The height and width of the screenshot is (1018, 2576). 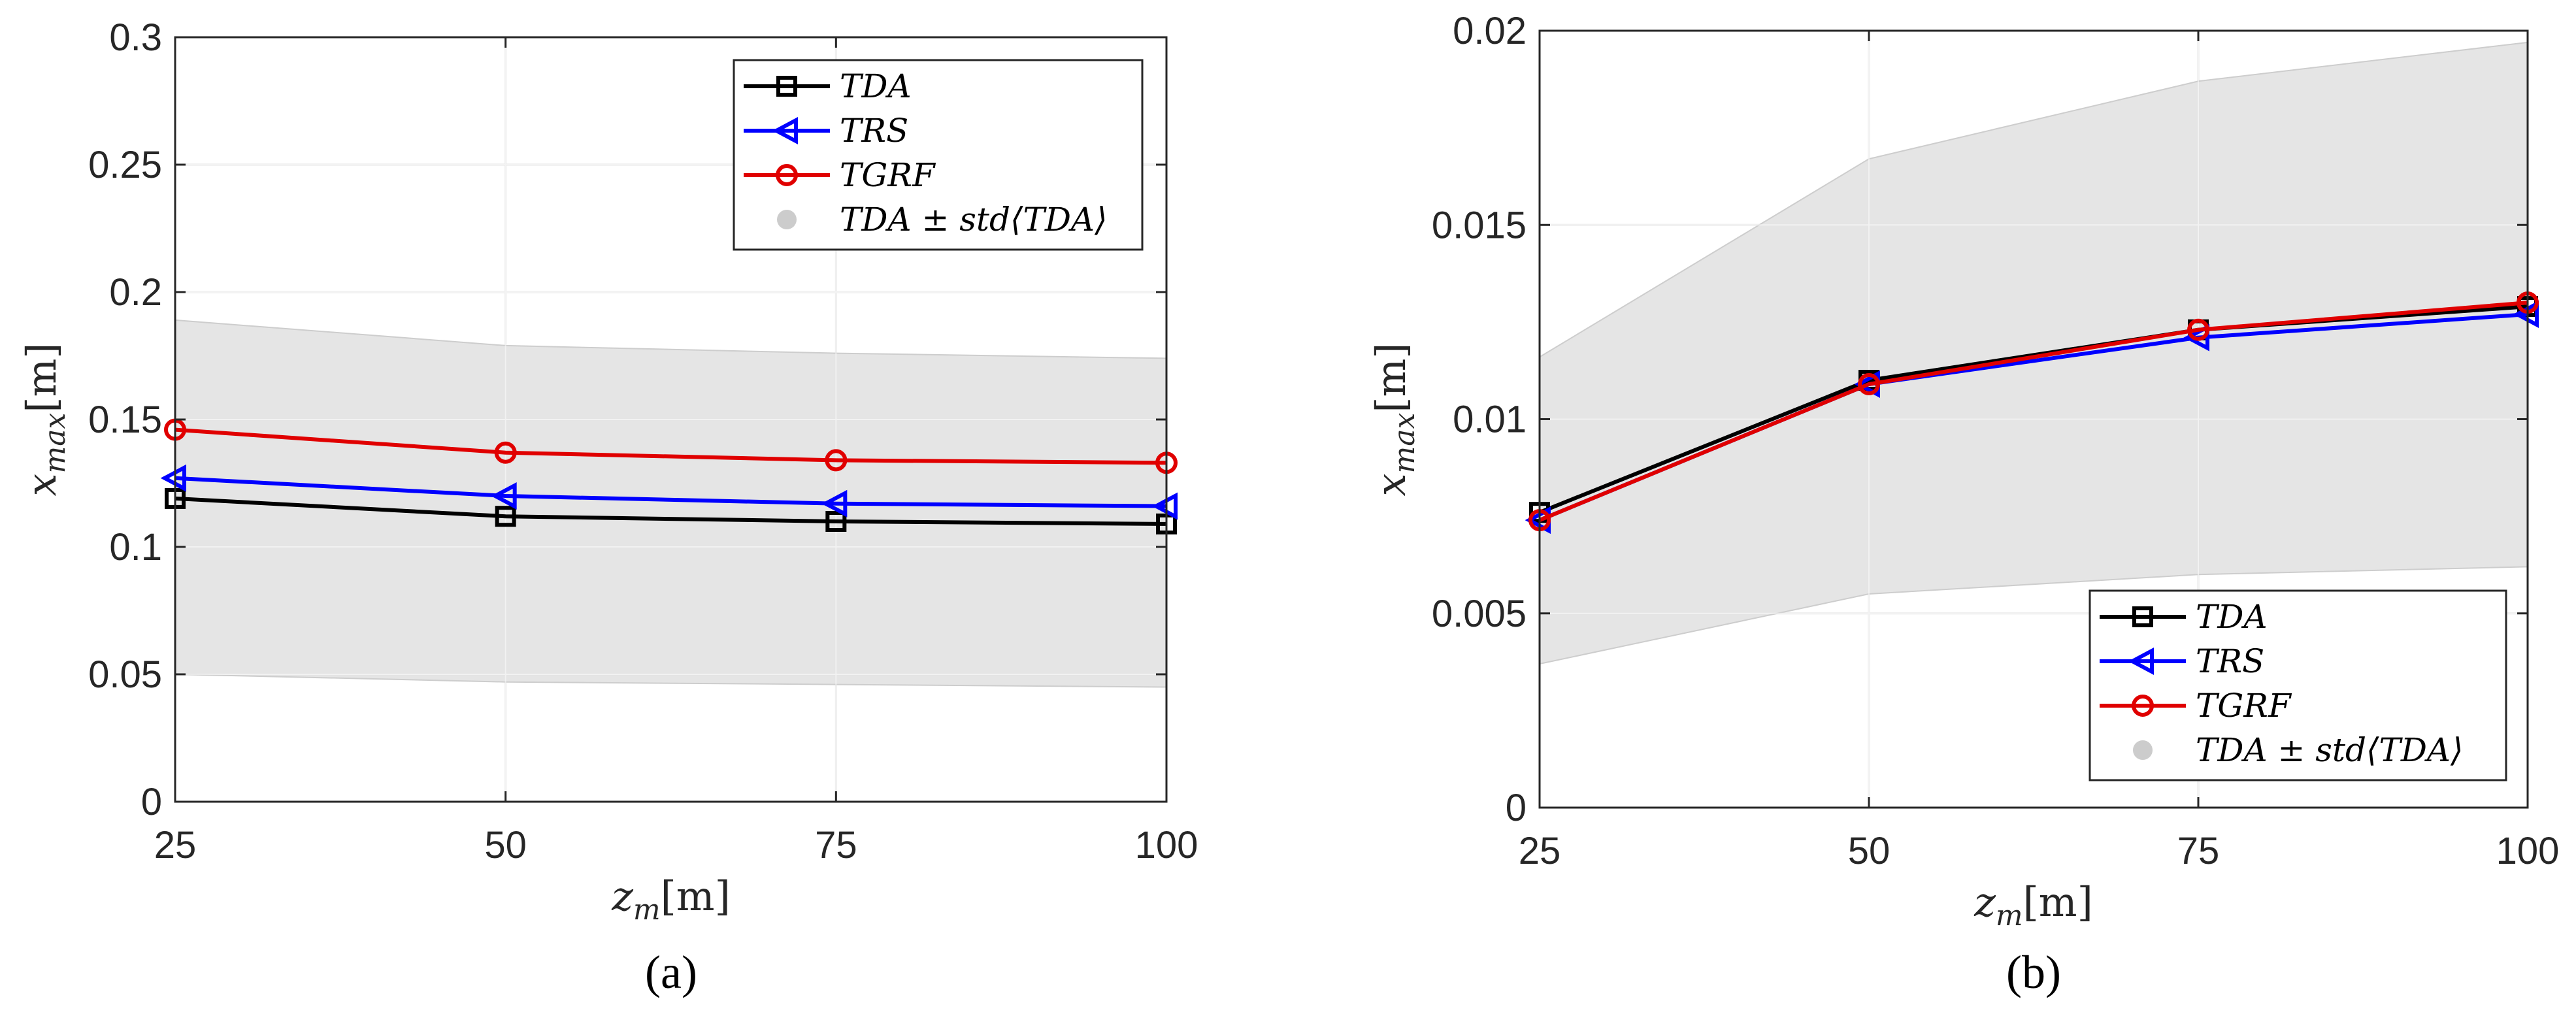 What do you see at coordinates (125, 420) in the screenshot?
I see `y-tick-label: 0.15` at bounding box center [125, 420].